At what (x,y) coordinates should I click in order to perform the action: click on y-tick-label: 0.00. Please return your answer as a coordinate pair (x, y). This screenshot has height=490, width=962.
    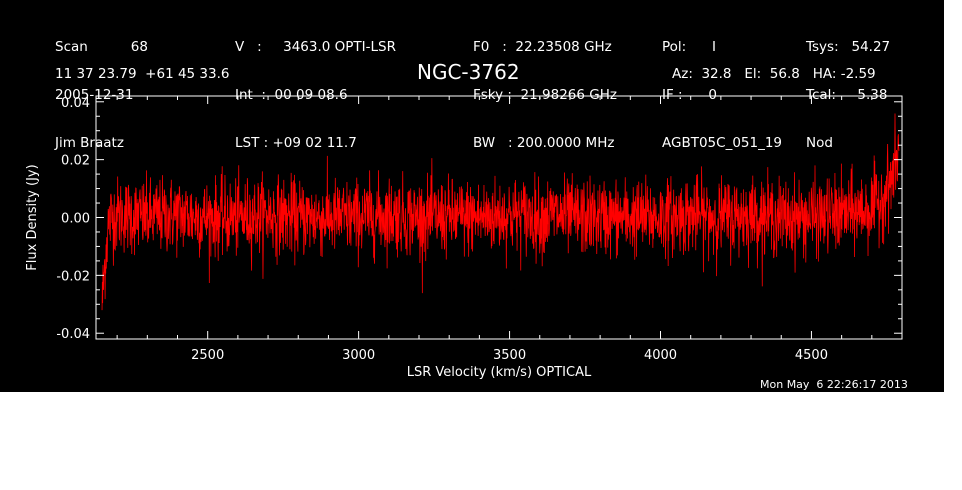
    Looking at the image, I should click on (75, 219).